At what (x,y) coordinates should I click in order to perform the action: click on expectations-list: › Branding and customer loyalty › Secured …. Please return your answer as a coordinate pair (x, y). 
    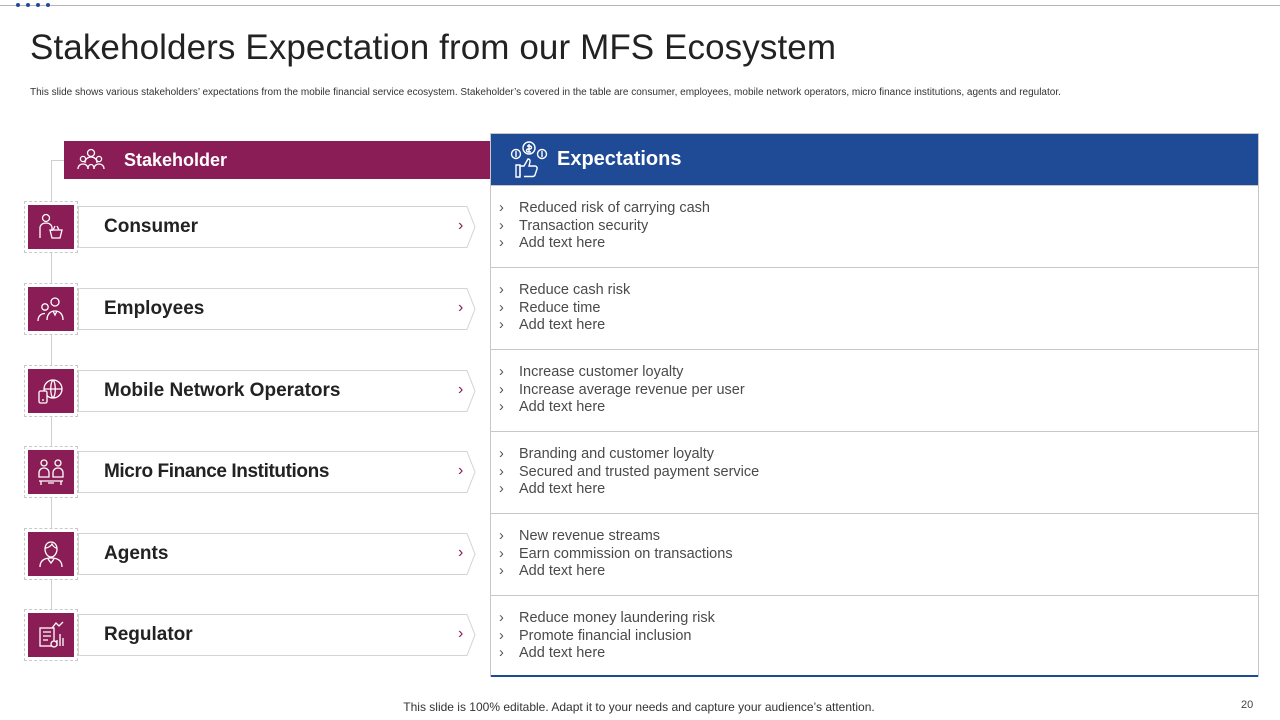
    Looking at the image, I should click on (629, 472).